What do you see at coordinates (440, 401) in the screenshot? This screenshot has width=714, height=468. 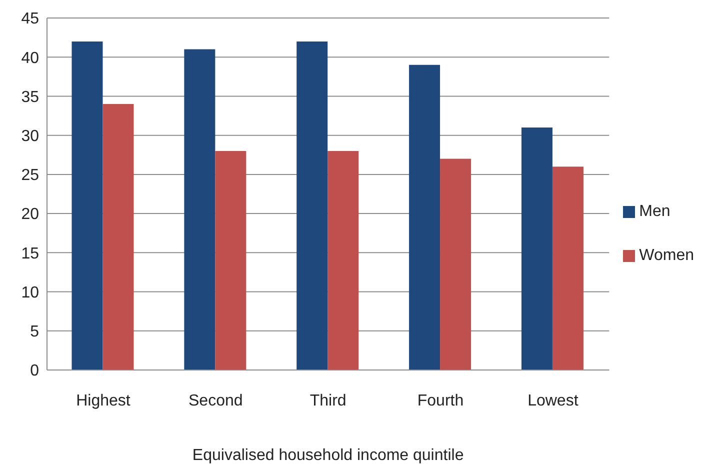 I see `x-tick-label: Fourth` at bounding box center [440, 401].